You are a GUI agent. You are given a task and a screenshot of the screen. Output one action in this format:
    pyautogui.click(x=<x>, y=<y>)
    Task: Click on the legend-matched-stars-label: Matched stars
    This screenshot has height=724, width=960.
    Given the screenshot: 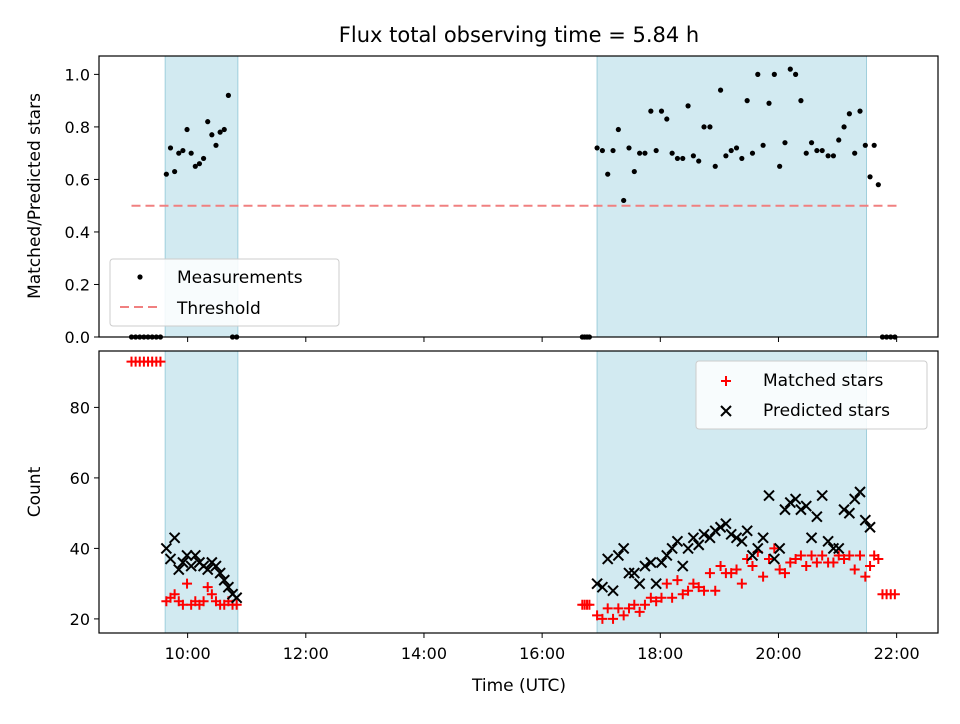 What is the action you would take?
    pyautogui.click(x=823, y=381)
    